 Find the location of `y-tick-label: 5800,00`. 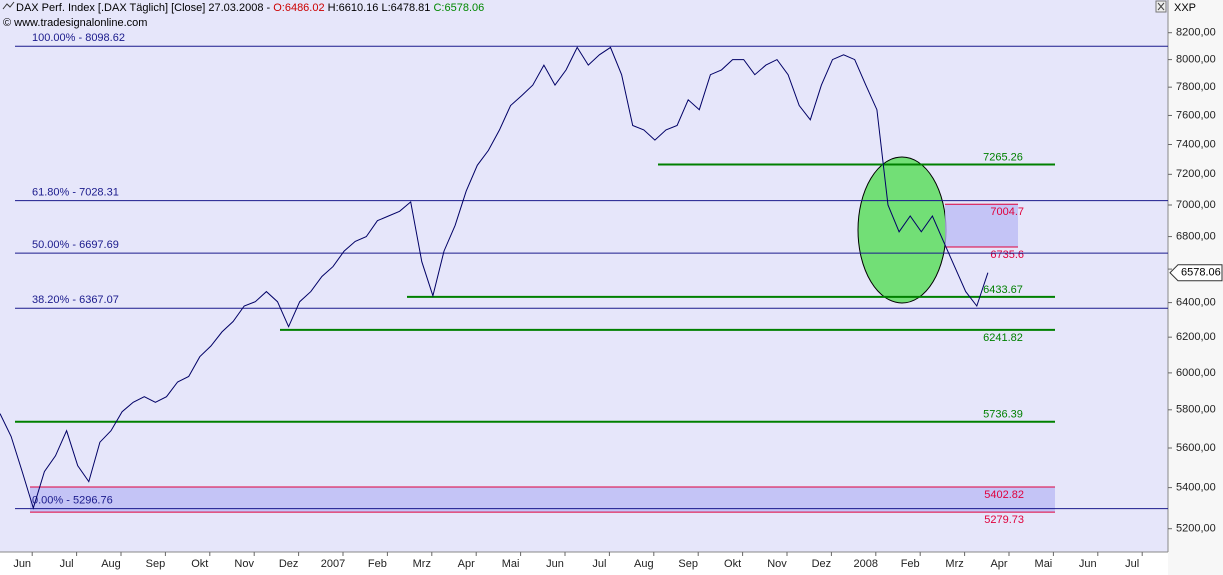

y-tick-label: 5800,00 is located at coordinates (1196, 410).